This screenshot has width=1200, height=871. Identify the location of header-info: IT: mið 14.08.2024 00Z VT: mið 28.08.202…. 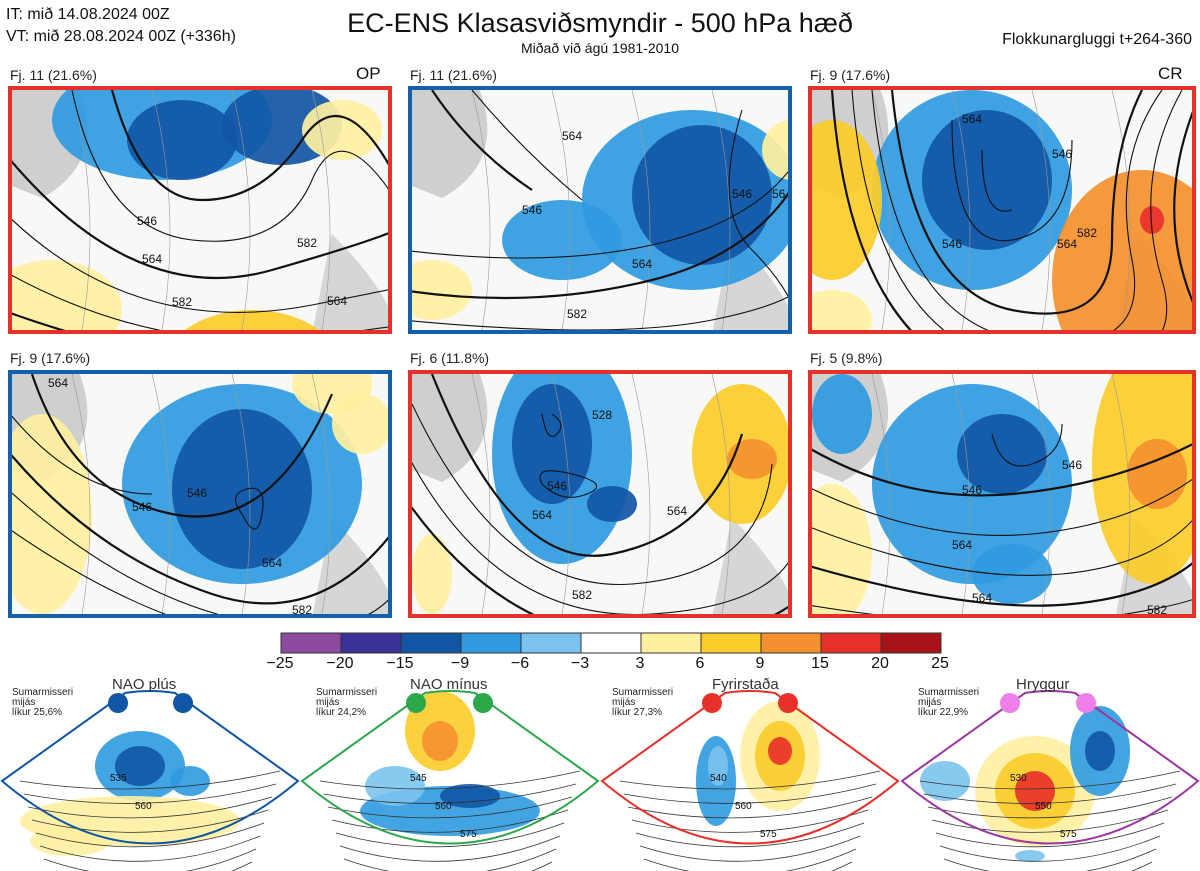
(121, 26).